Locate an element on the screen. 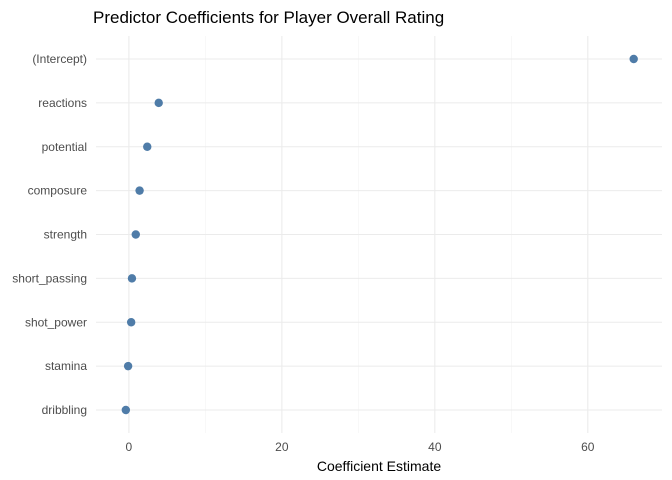  y-tick-label-3: composure is located at coordinates (58, 191).